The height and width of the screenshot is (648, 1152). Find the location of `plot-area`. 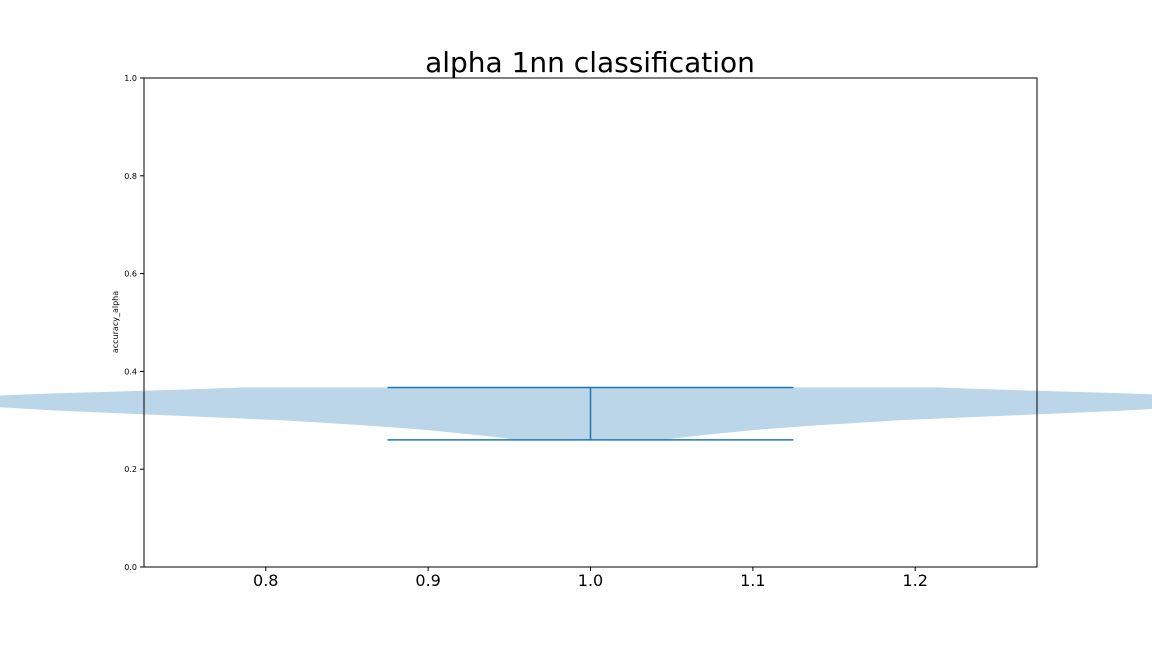

plot-area is located at coordinates (576, 413).